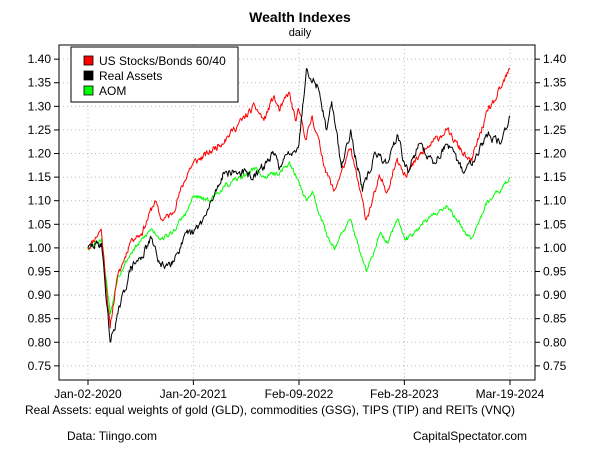 Image resolution: width=600 pixels, height=450 pixels. I want to click on y-tick-label-left: 0.85, so click(40, 319).